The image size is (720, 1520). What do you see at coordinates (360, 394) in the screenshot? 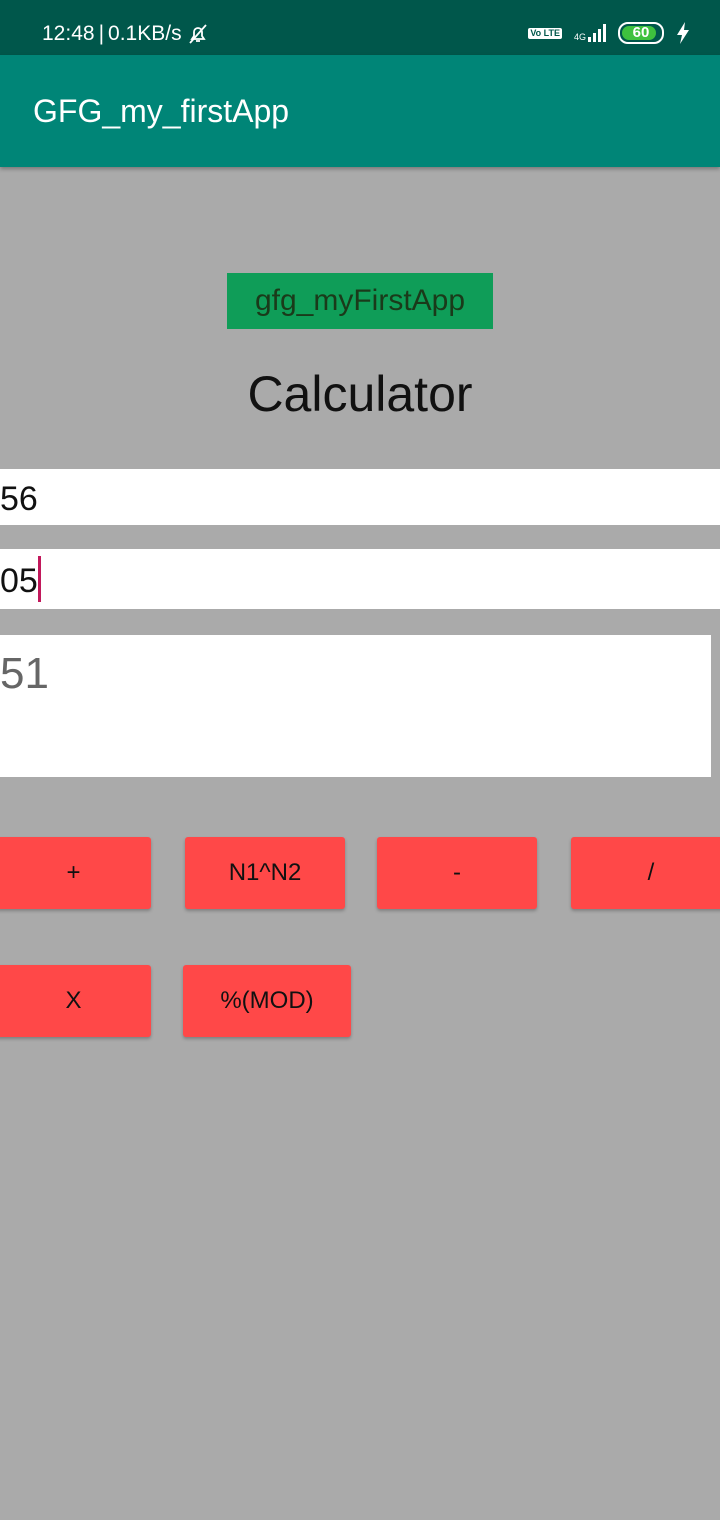
I see `page-title: Calculator` at bounding box center [360, 394].